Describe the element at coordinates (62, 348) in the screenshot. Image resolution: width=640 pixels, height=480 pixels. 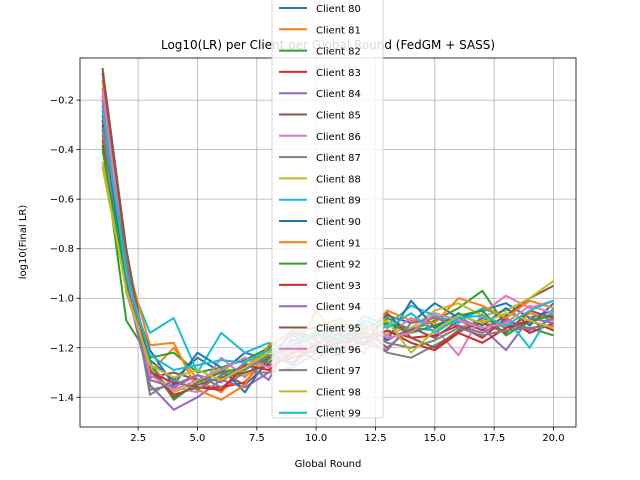
I see `y-tick-label: −1.2` at that location.